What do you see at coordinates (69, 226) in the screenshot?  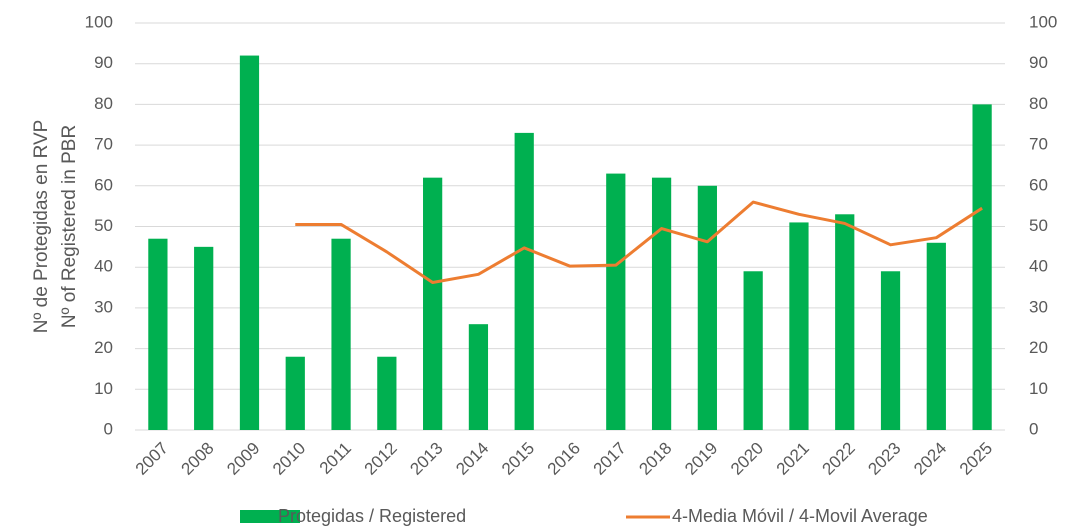 I see `y-axis-title: Nº of Registered in PBR` at bounding box center [69, 226].